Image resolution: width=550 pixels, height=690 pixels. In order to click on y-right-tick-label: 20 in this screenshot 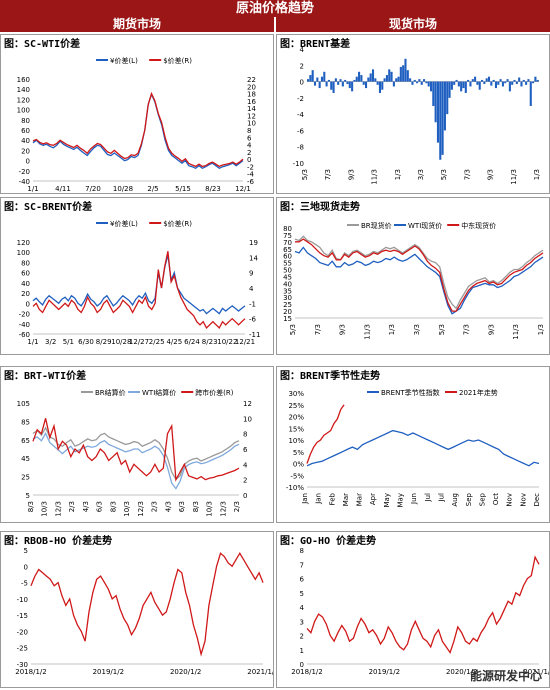, I will do `click(251, 87)`.